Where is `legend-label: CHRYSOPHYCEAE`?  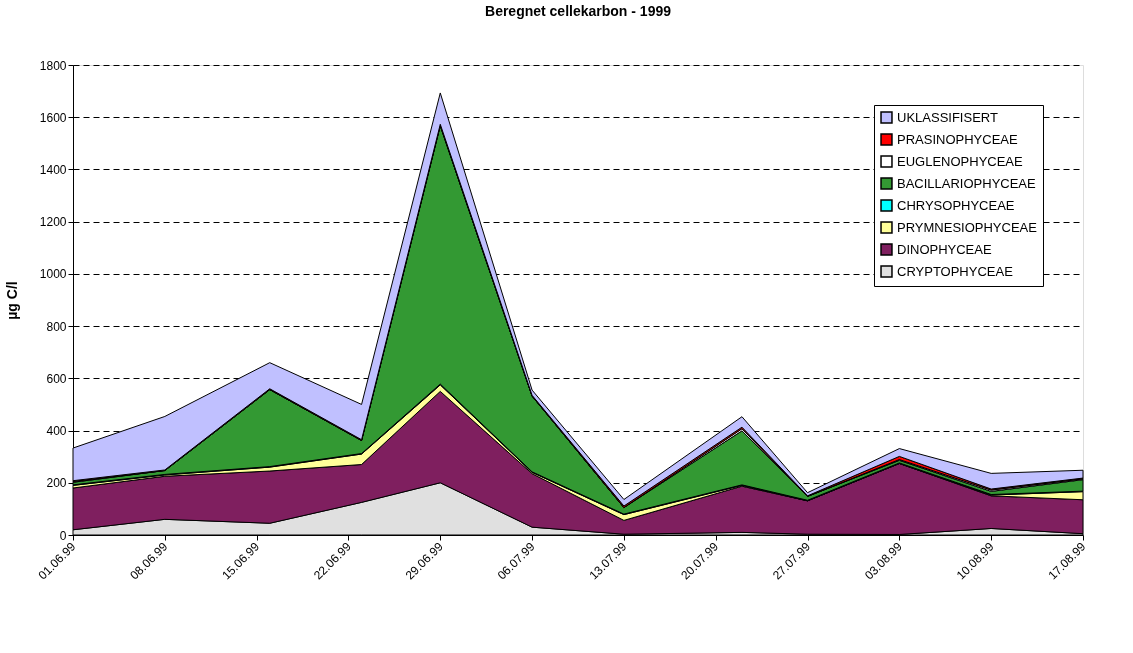 legend-label: CHRYSOPHYCEAE is located at coordinates (956, 205).